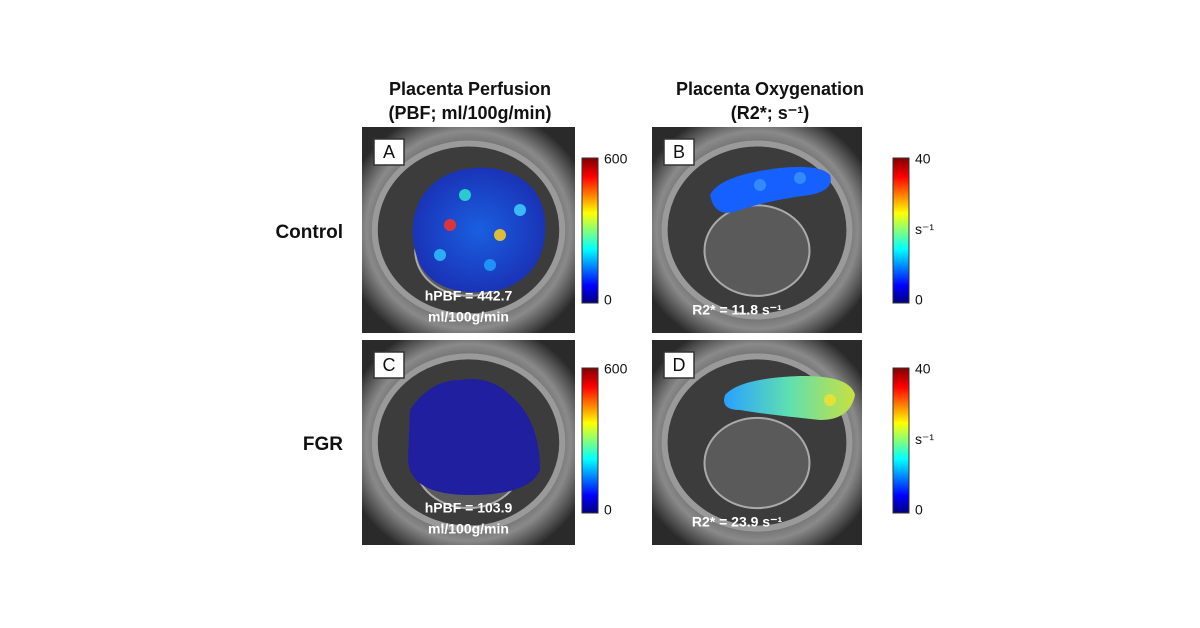  I want to click on column-subtitle: (PBF; ml/100g/min), so click(469, 113).